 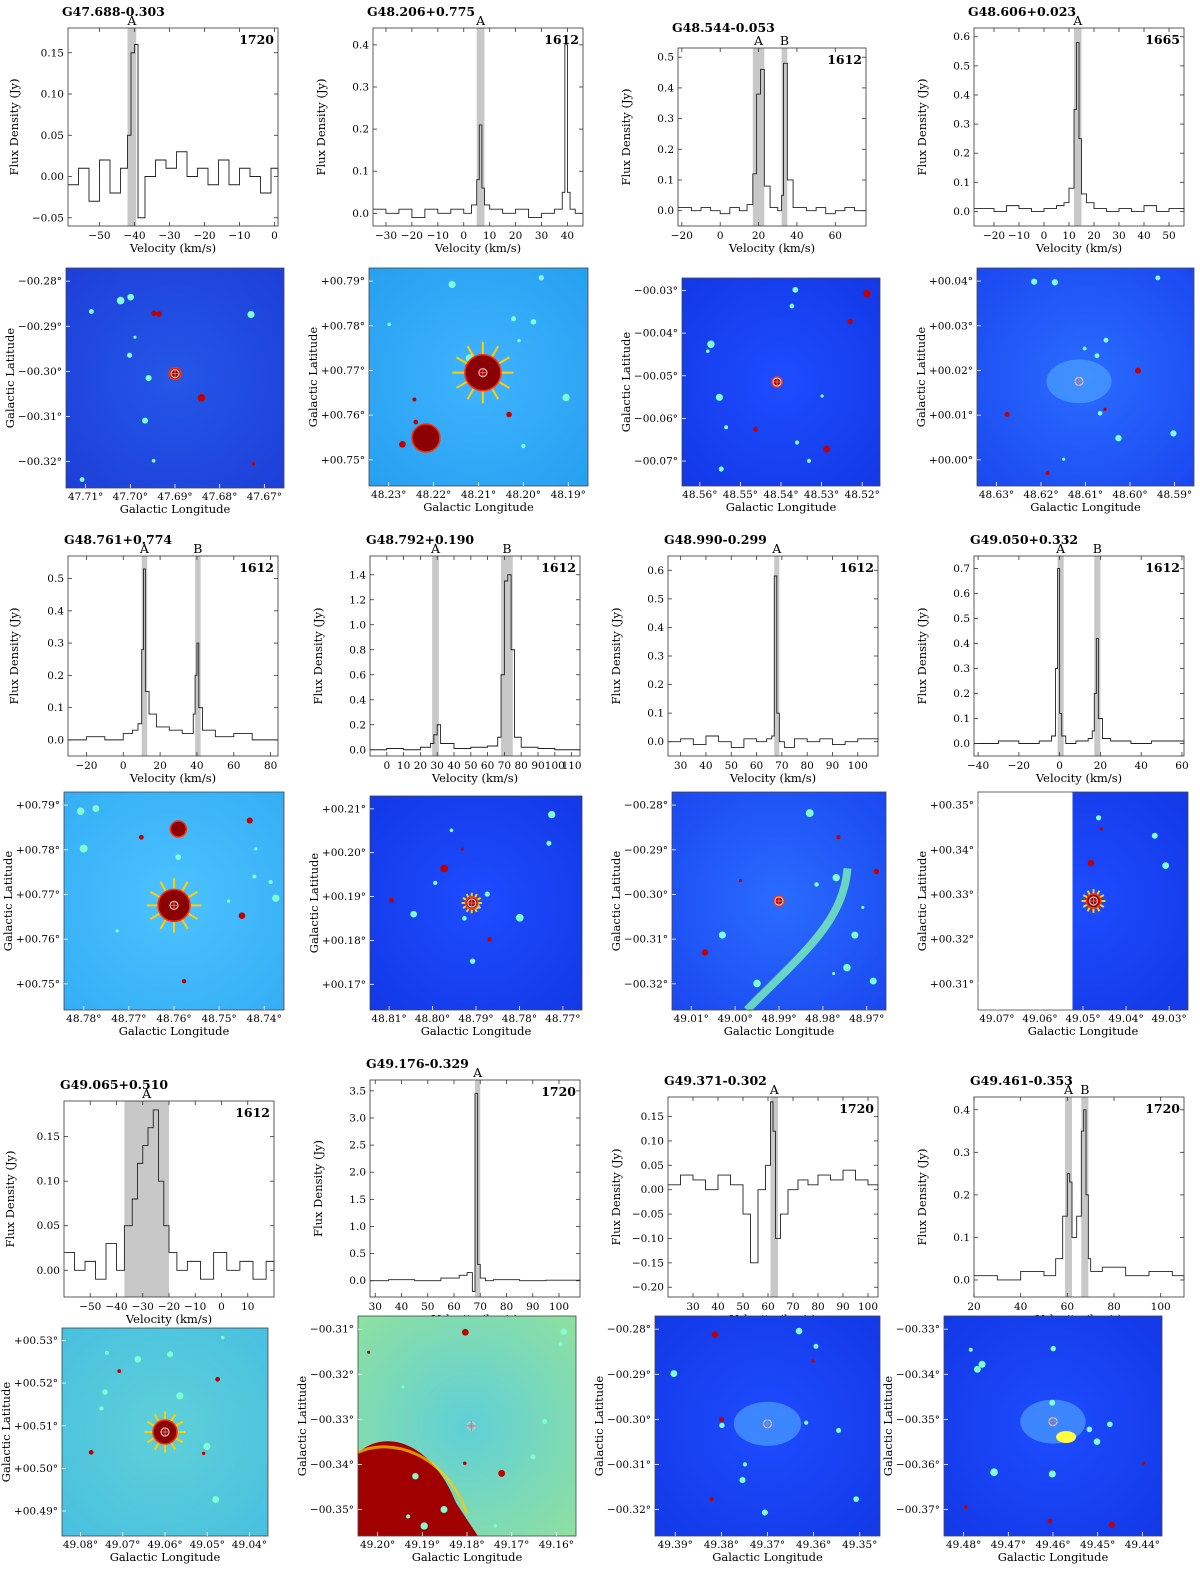 What do you see at coordinates (332, 1375) in the screenshot?
I see `y-tick-label: −00.32°` at bounding box center [332, 1375].